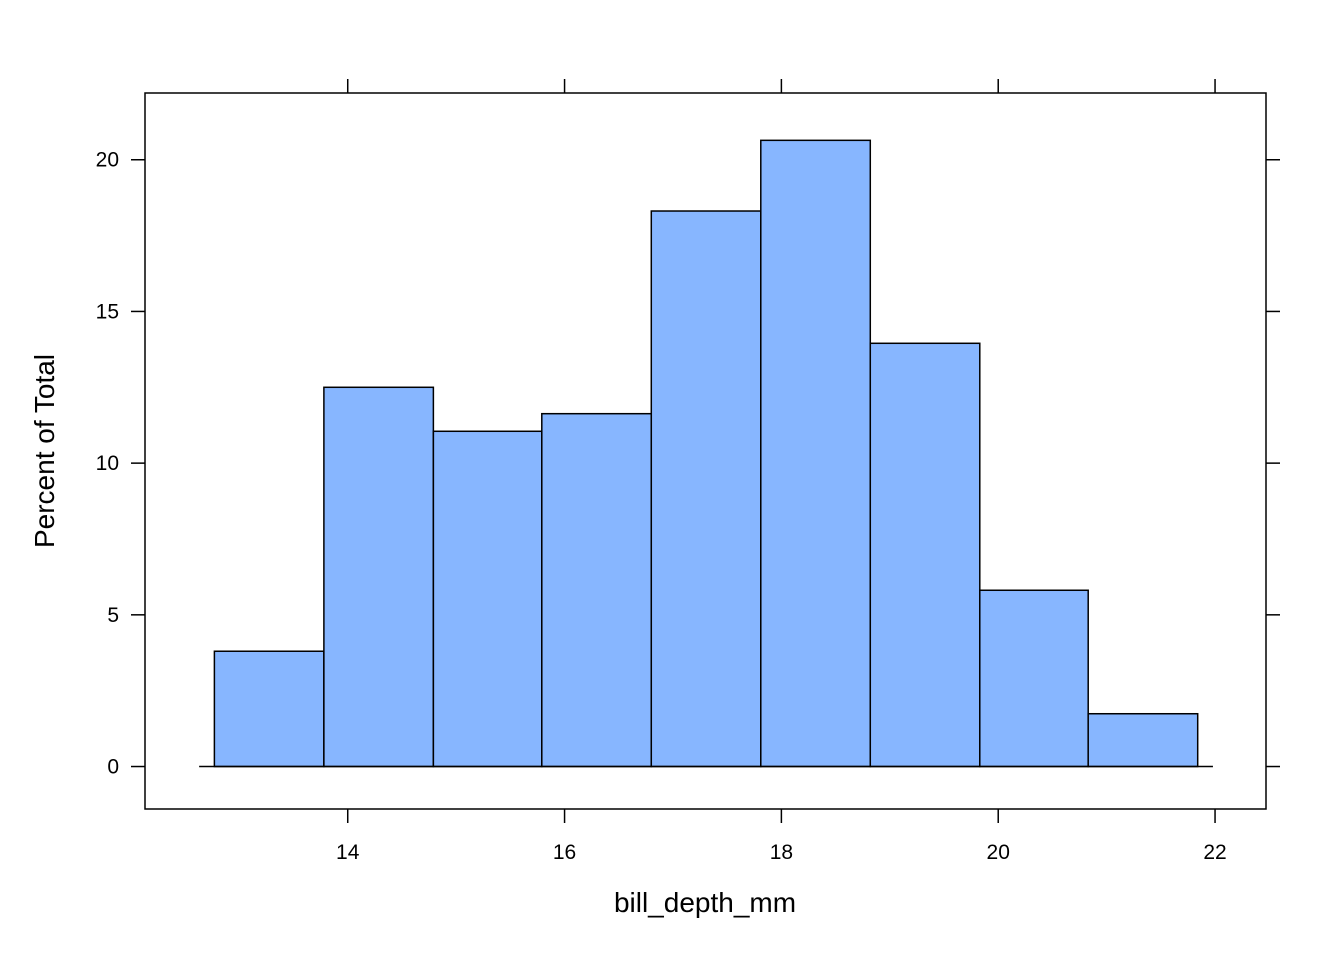 Image resolution: width=1344 pixels, height=960 pixels. Describe the element at coordinates (44, 451) in the screenshot. I see `y-axis-title: Percent of Total` at that location.